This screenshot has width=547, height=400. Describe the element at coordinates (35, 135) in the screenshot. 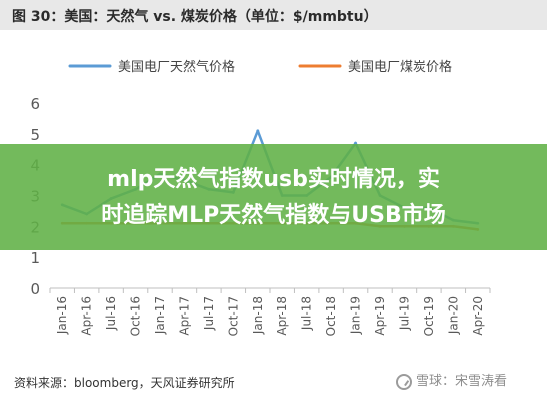

I see `y-tick-label: 5` at that location.